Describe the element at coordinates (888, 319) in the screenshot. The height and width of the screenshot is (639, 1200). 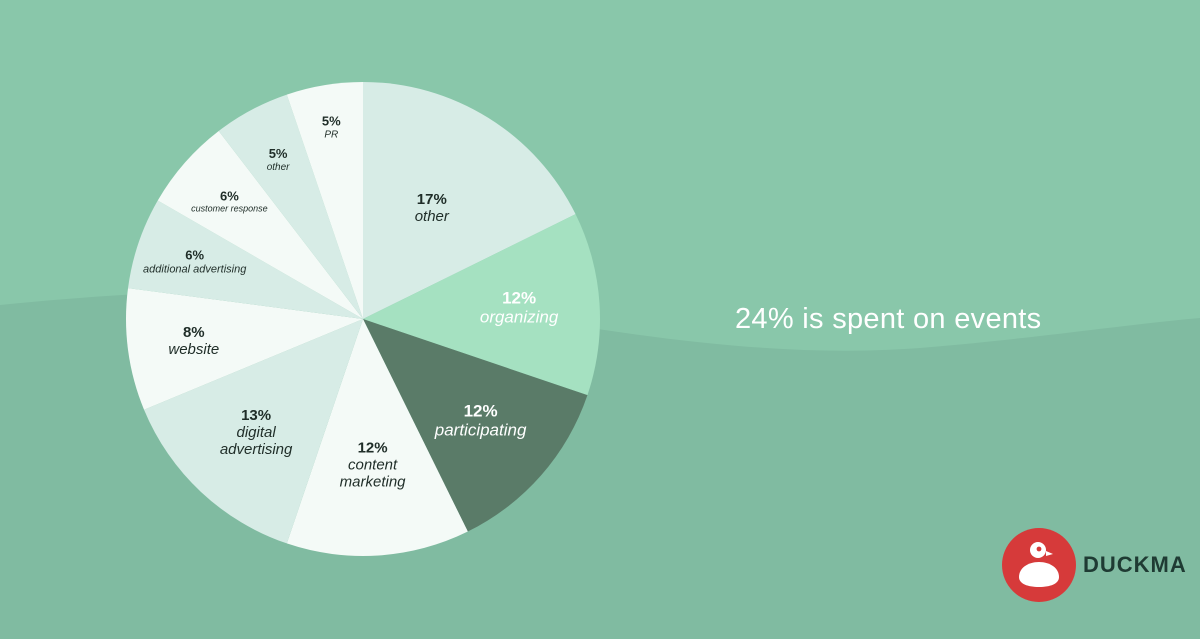
I see `headline-text: 24% is spent on events` at that location.